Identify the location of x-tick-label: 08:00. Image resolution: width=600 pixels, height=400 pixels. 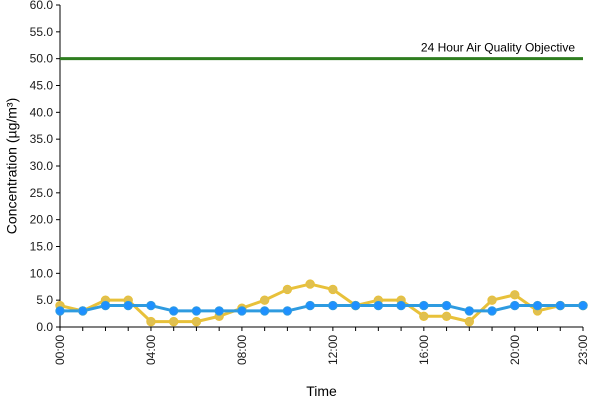
(242, 350).